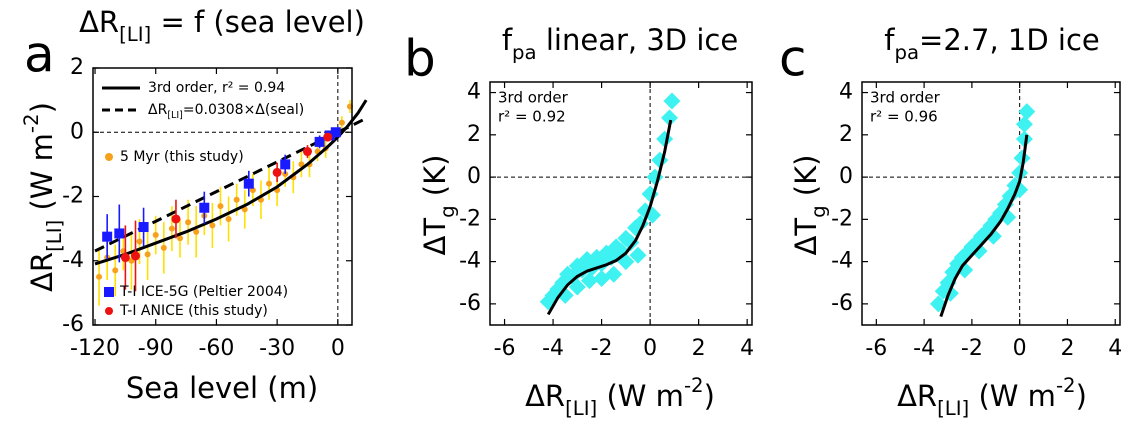 The image size is (1136, 427). I want to click on legend-label: 3rd order, r² = 0.94, so click(216, 88).